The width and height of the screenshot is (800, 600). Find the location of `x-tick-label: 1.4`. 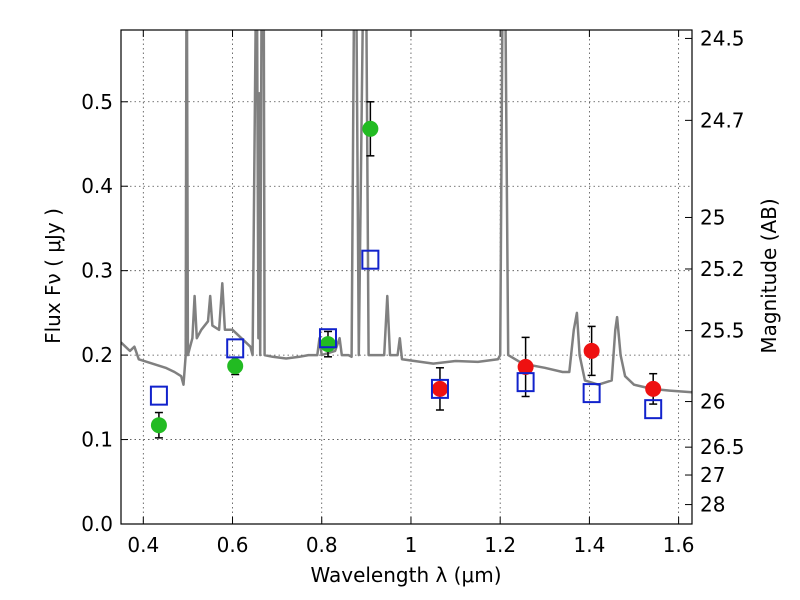

x-tick-label: 1.4 is located at coordinates (589, 545).